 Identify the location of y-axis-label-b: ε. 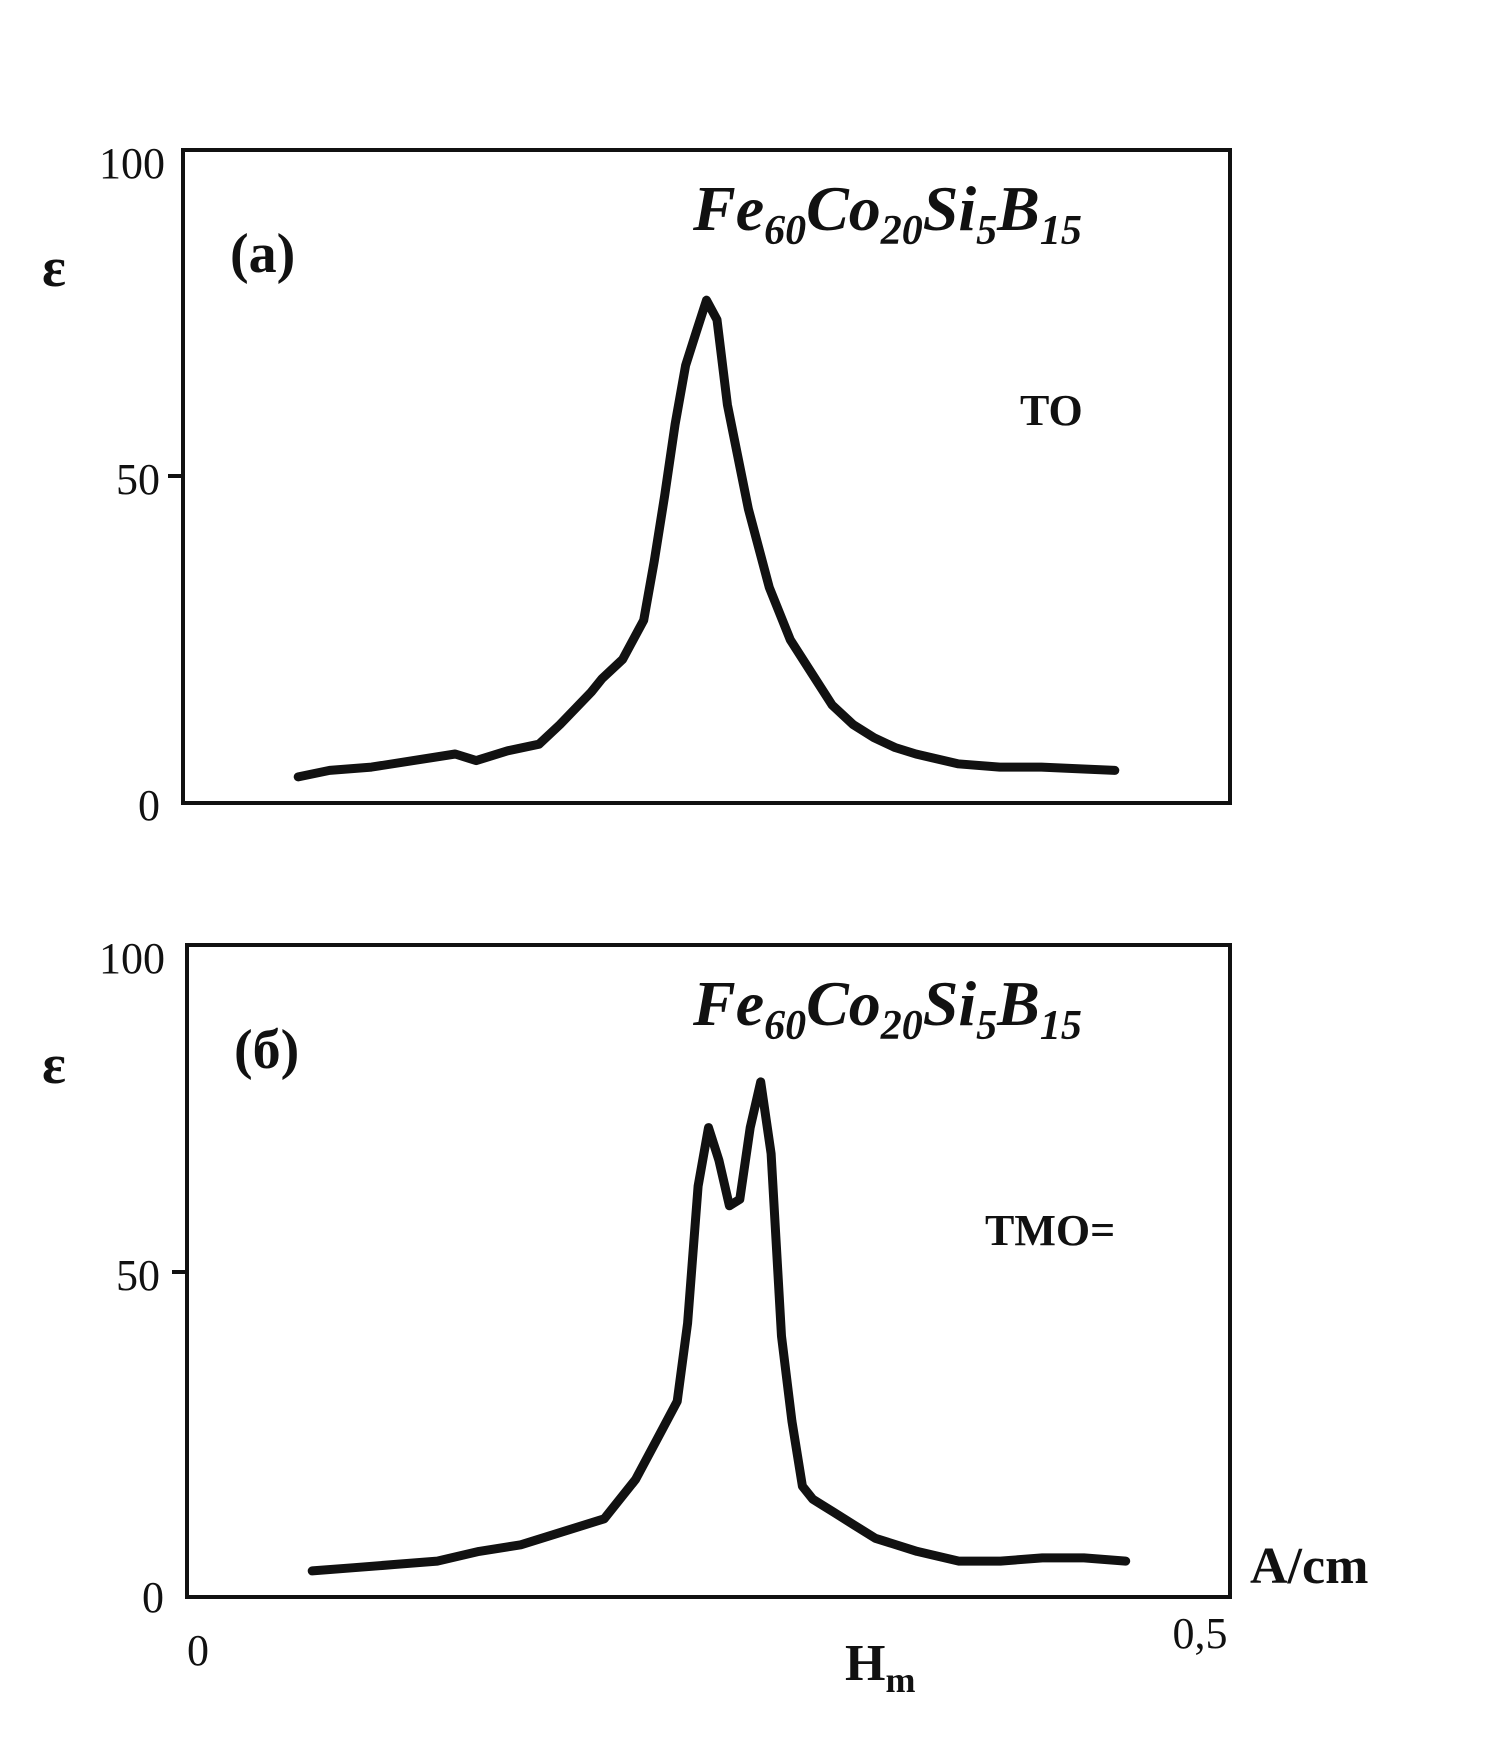
(54, 1065).